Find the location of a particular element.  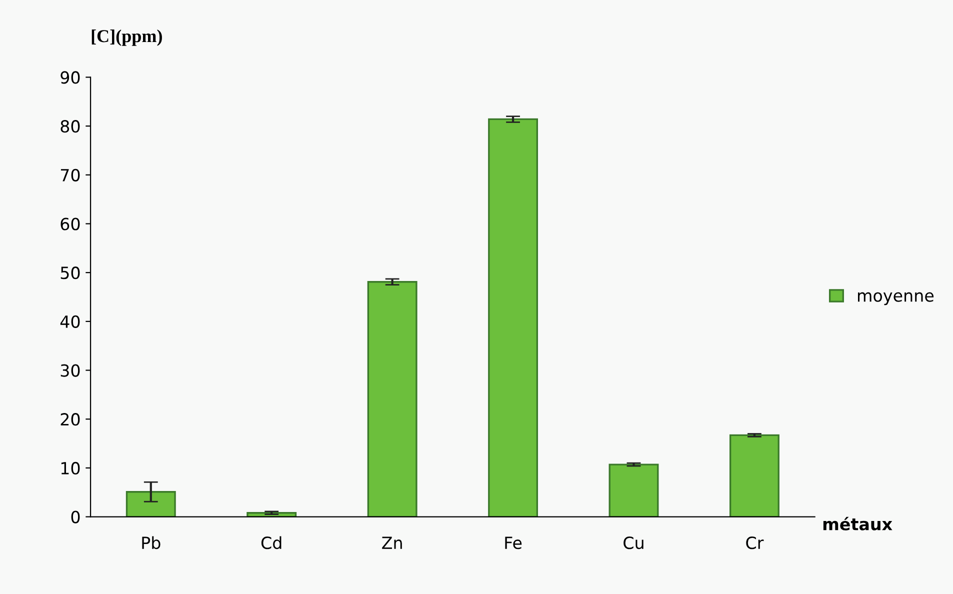

y-tick-label: 60 is located at coordinates (70, 224).